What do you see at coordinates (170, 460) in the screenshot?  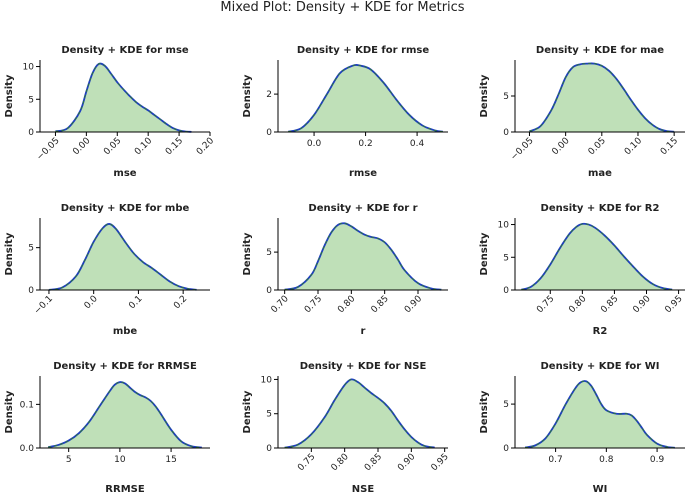 I see `x-tick-label: 15` at bounding box center [170, 460].